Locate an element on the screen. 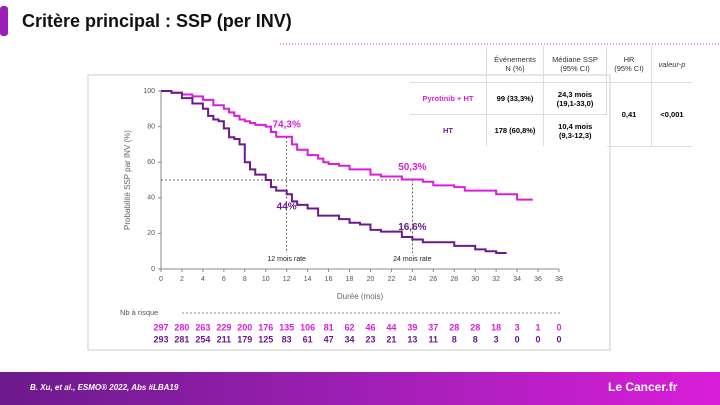 The height and width of the screenshot is (405, 720). x-tick-label: 32 is located at coordinates (496, 279).